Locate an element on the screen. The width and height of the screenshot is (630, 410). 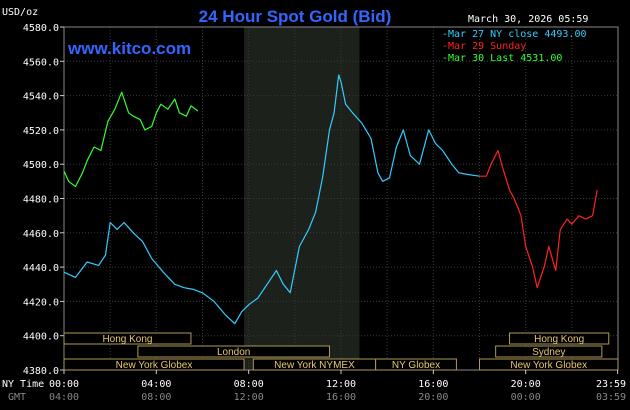
x-tick-label-ny: 08:00 is located at coordinates (249, 384).